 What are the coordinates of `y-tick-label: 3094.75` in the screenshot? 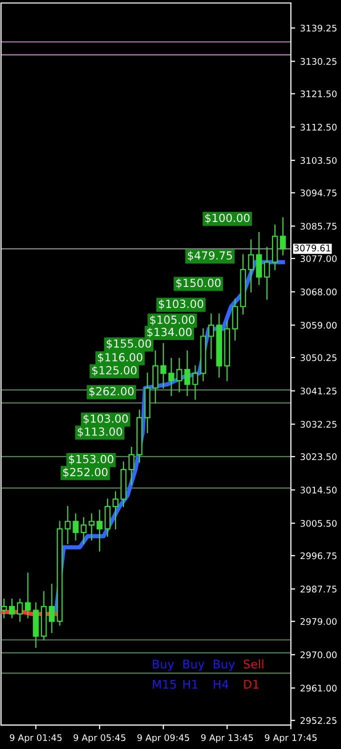 It's located at (318, 192).